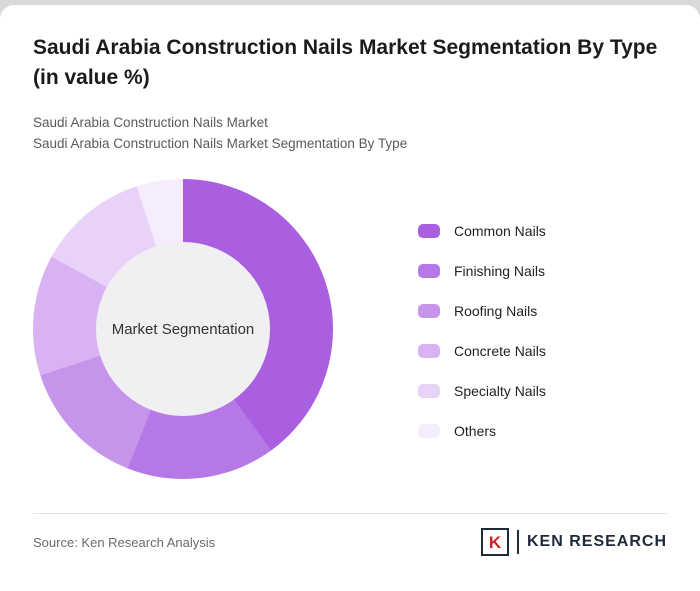 This screenshot has height=591, width=700. Describe the element at coordinates (500, 231) in the screenshot. I see `legend-label: Common Nails` at that location.